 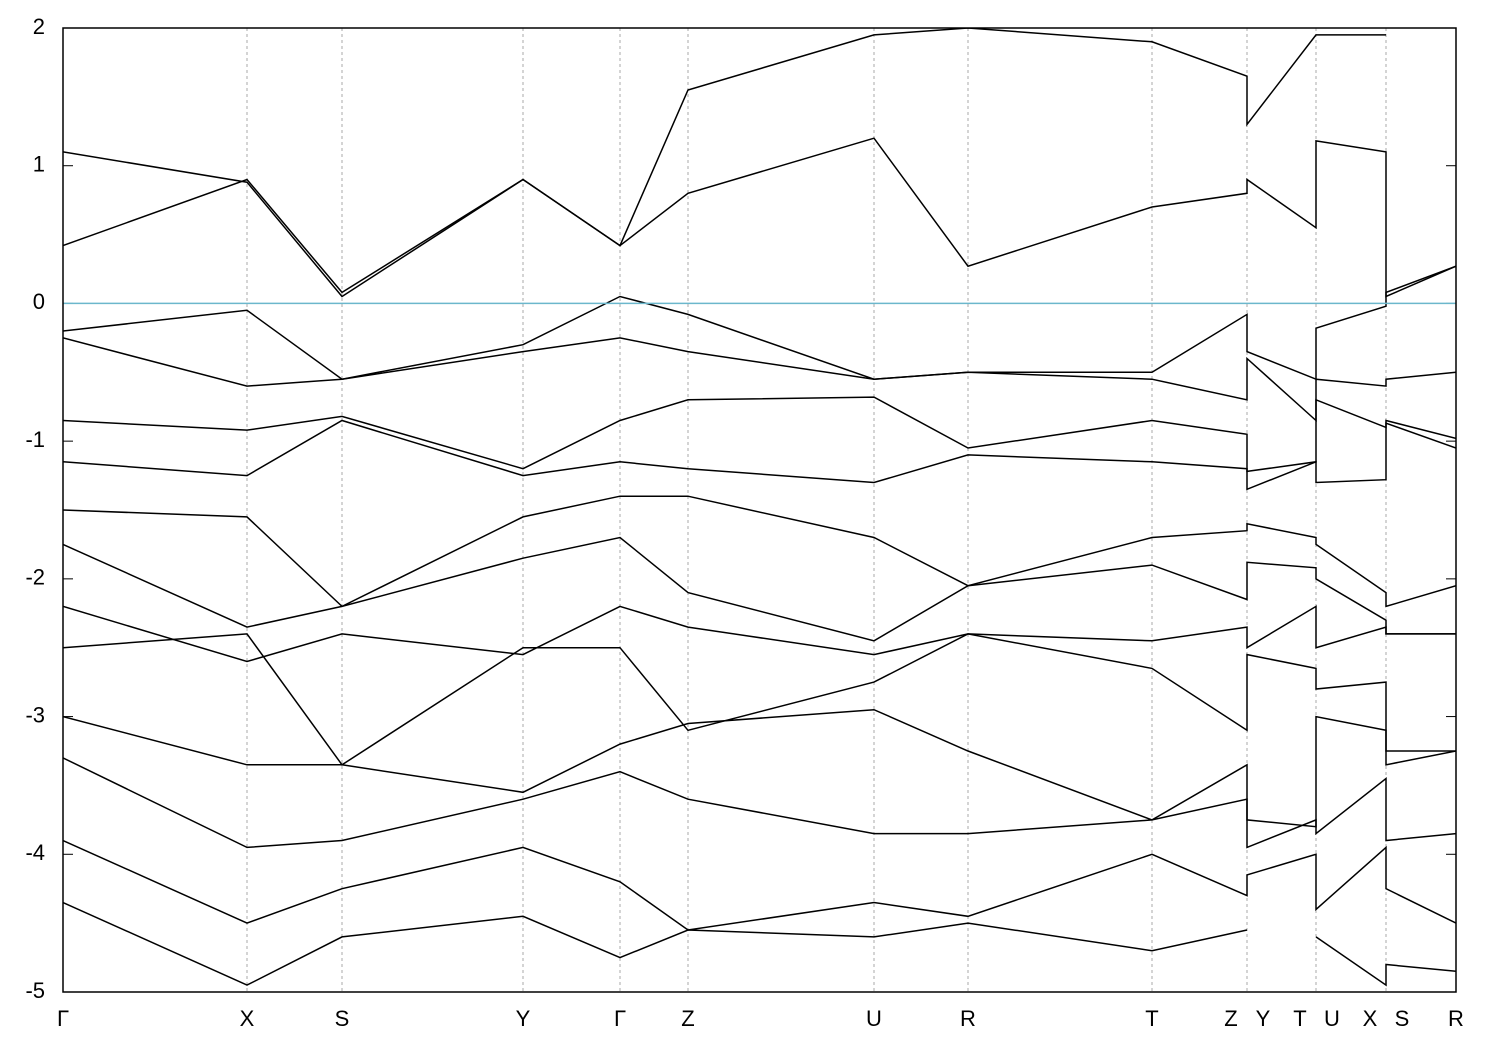 I want to click on y-tick-label: -4, so click(x=35, y=852).